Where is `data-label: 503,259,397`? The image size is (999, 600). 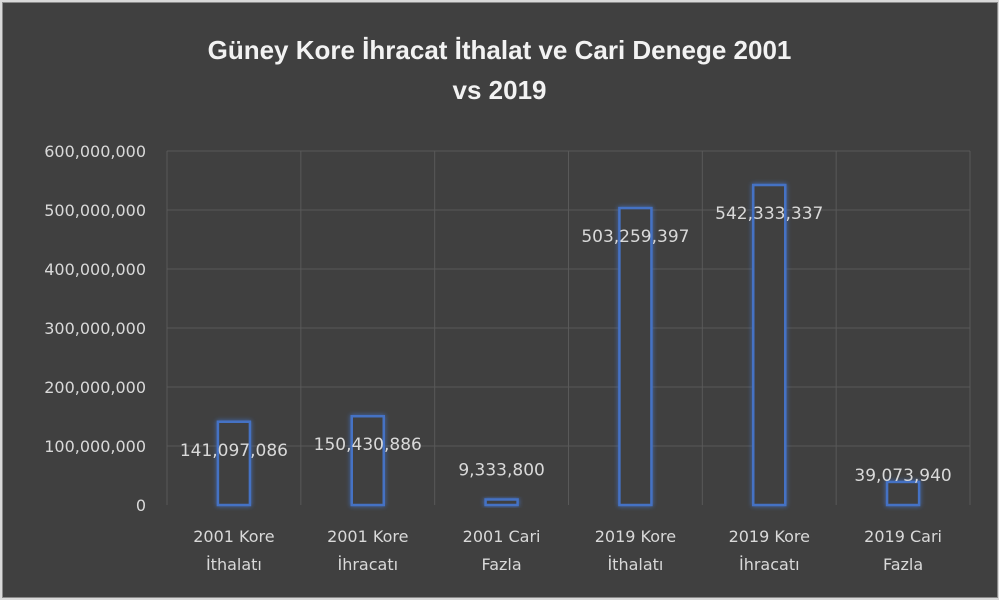
data-label: 503,259,397 is located at coordinates (635, 237).